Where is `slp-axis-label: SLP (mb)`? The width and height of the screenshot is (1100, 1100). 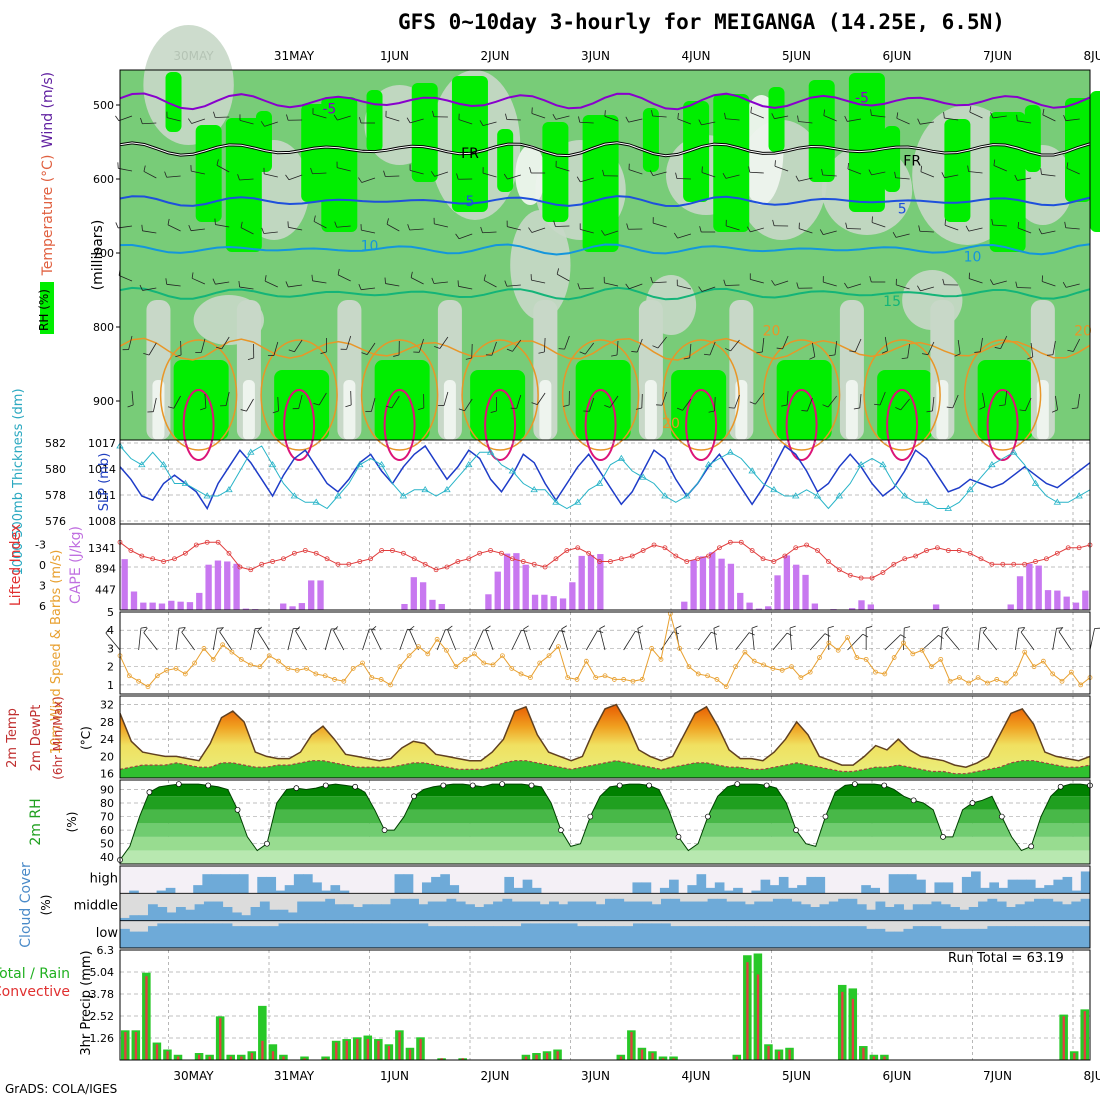
slp-axis-label: SLP (mb) is located at coordinates (104, 482).